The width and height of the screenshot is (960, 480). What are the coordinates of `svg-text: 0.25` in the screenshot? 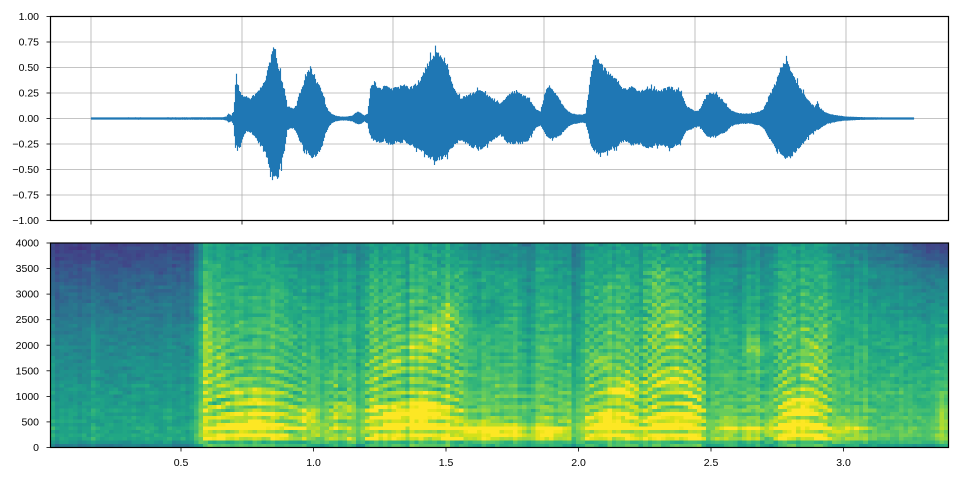 It's located at (29, 94).